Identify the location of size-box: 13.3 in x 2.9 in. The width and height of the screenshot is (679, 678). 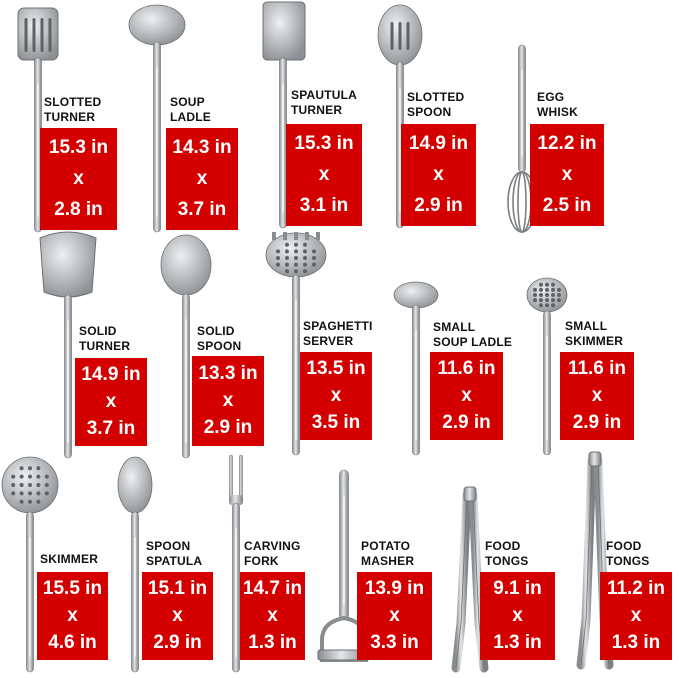
(228, 401).